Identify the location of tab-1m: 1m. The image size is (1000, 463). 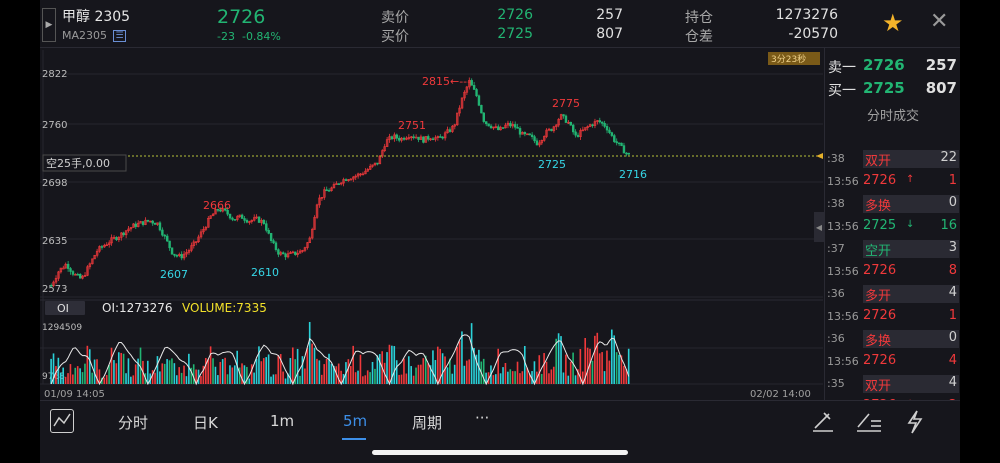
(282, 421).